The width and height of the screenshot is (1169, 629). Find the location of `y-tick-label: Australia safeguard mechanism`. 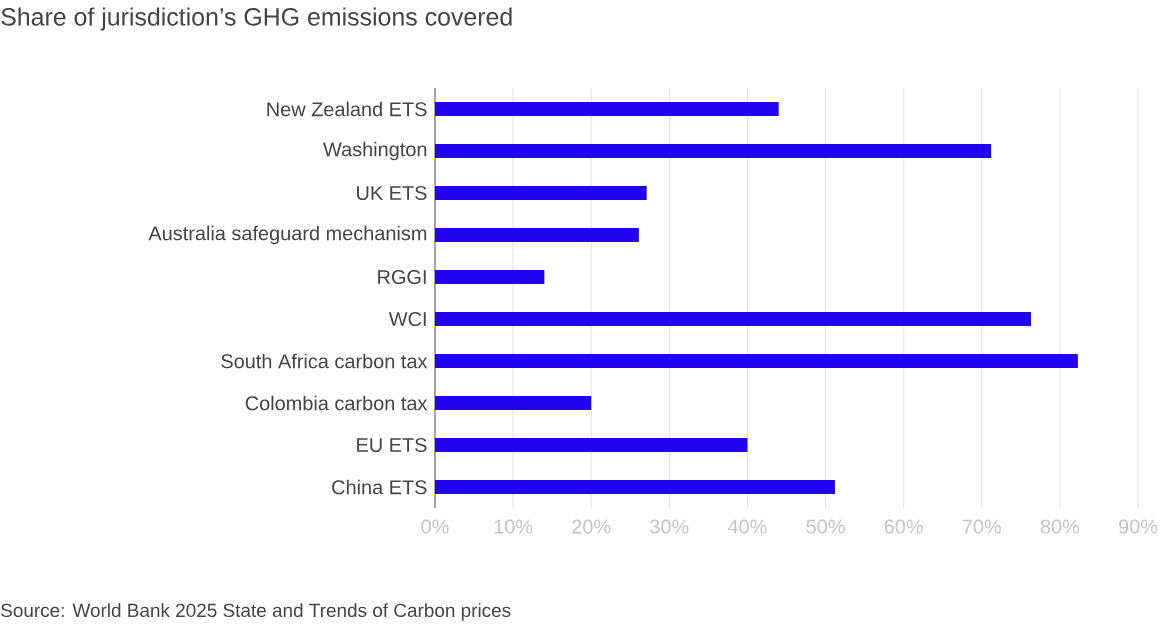

y-tick-label: Australia safeguard mechanism is located at coordinates (287, 235).